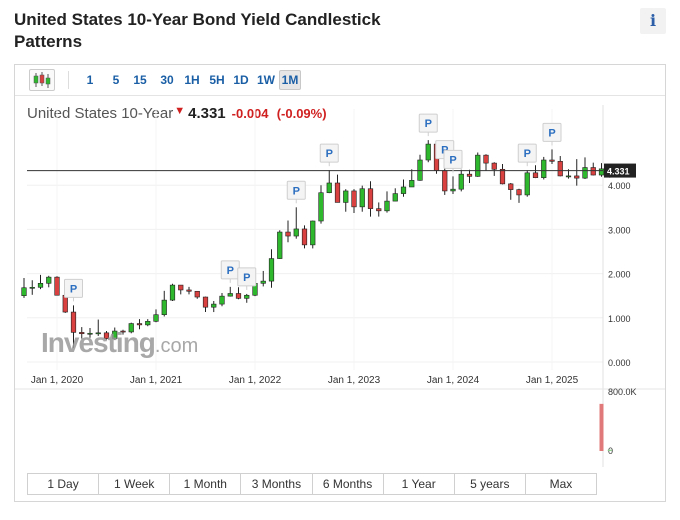 Image resolution: width=680 pixels, height=520 pixels. Describe the element at coordinates (619, 186) in the screenshot. I see `price-tick-label: 4.000` at that location.